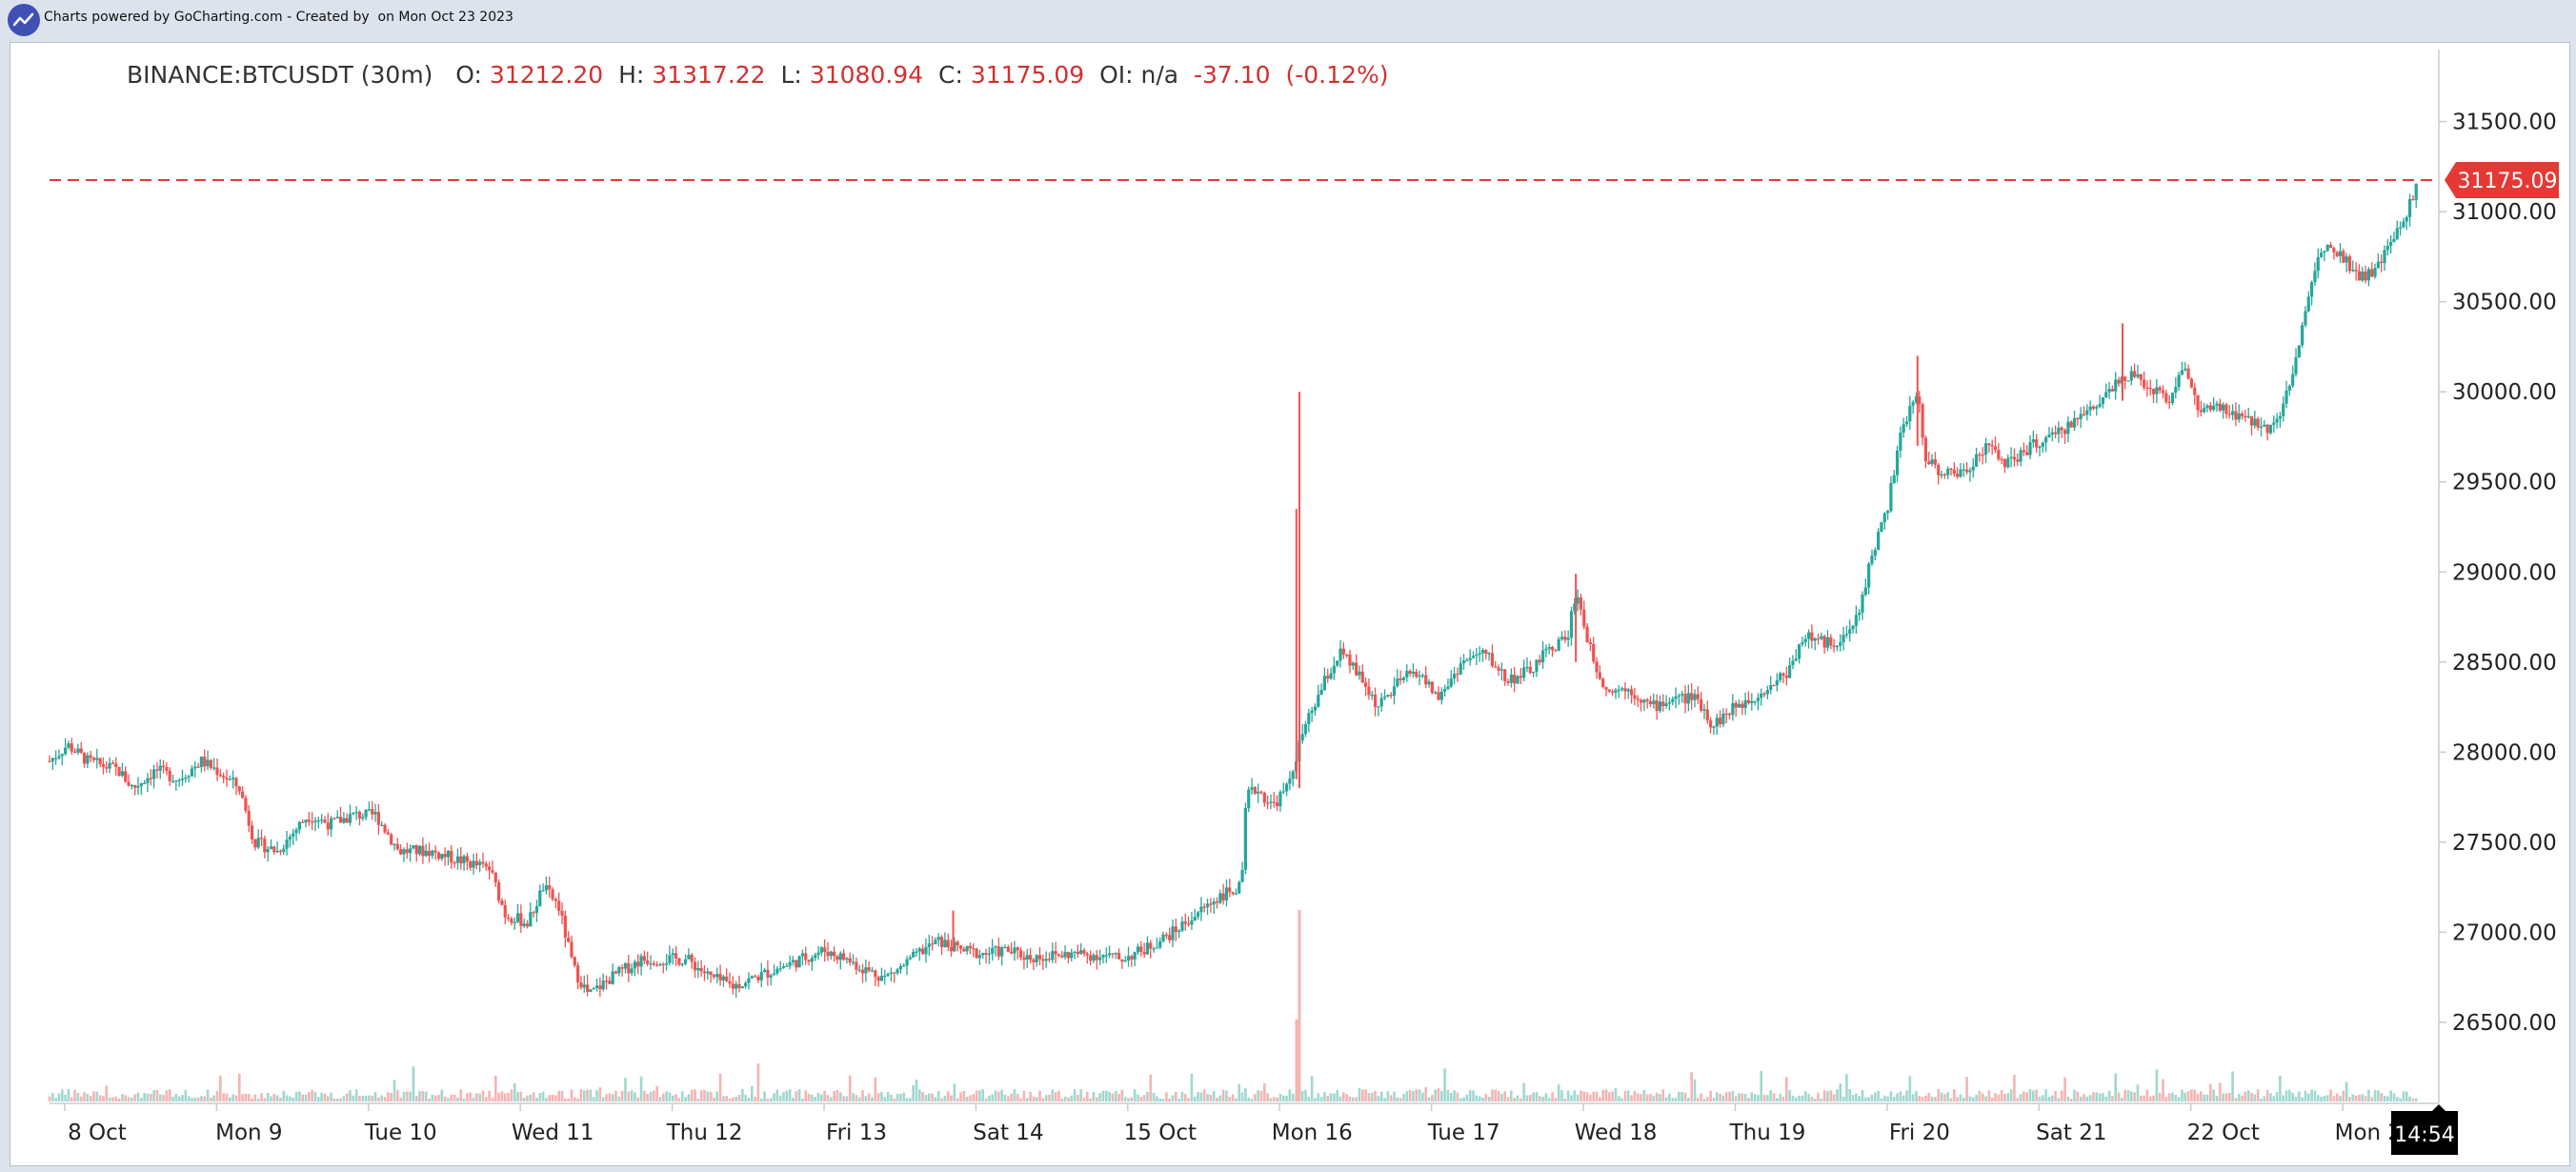 The image size is (2576, 1172). What do you see at coordinates (2504, 752) in the screenshot?
I see `price-tick-label: 28000.00` at bounding box center [2504, 752].